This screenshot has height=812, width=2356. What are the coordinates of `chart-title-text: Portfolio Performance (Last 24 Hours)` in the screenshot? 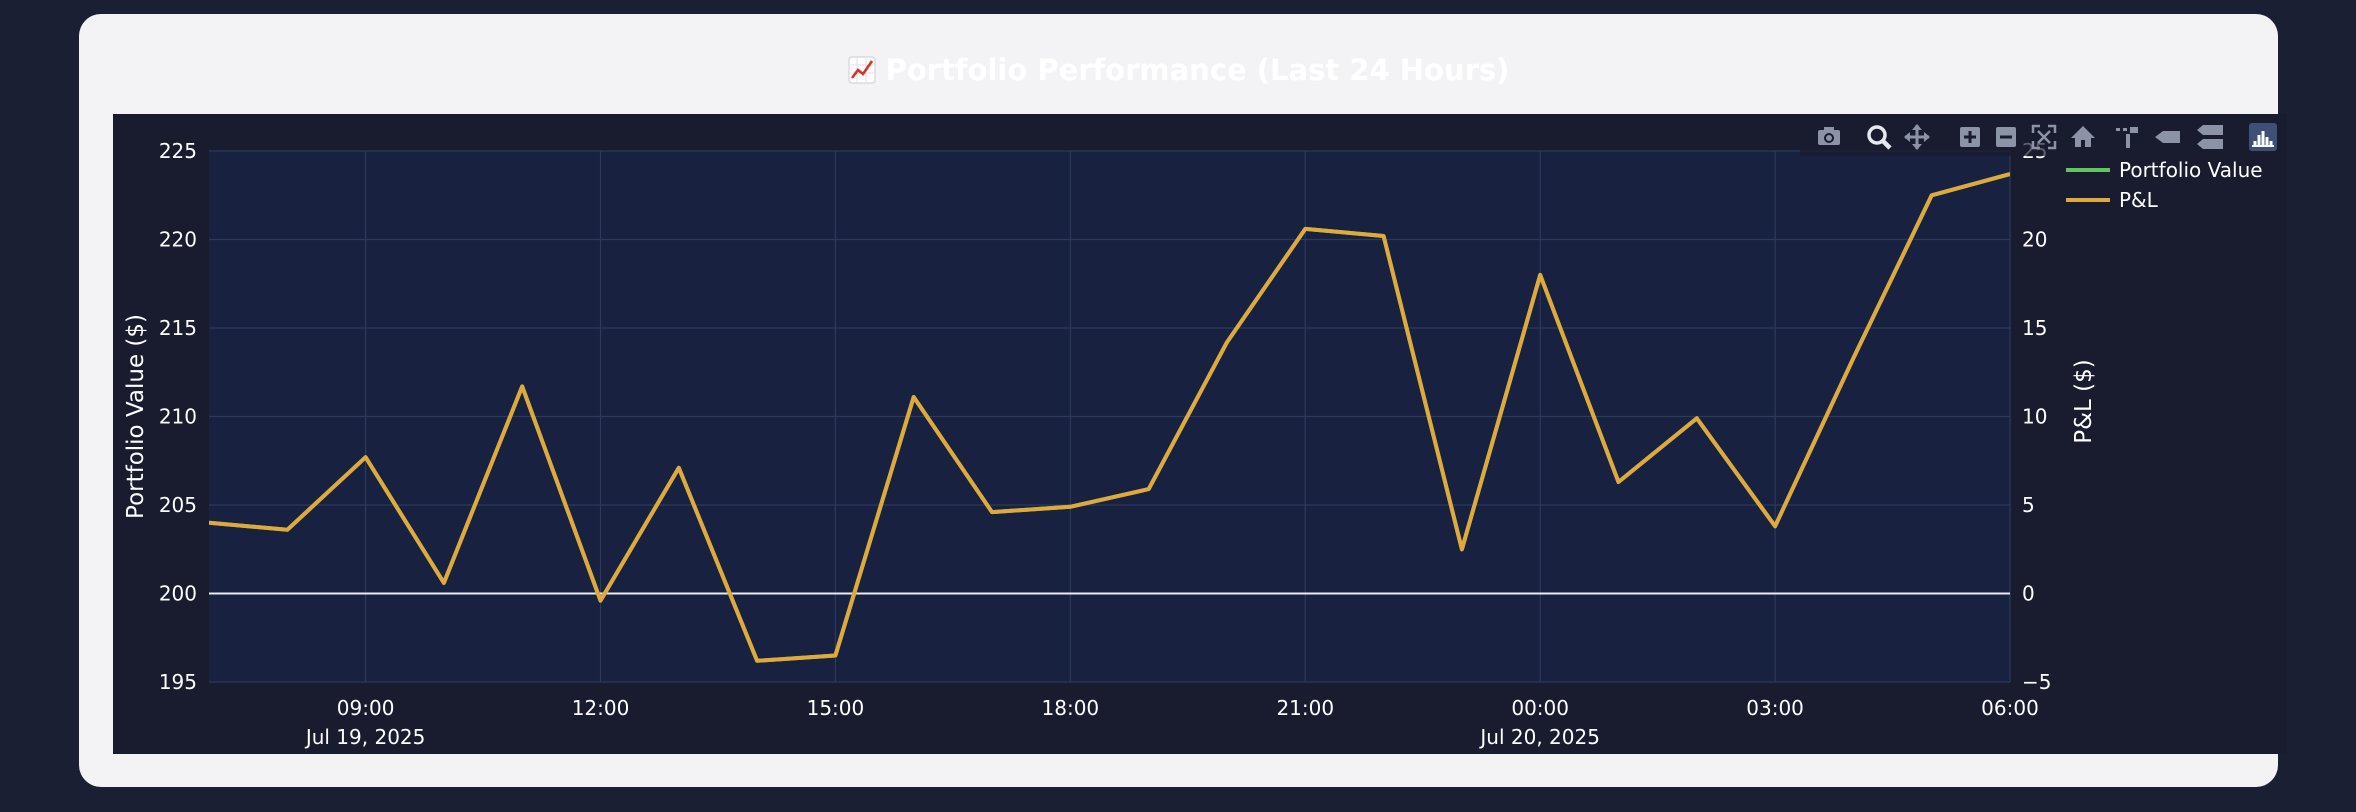 It's located at (1197, 70).